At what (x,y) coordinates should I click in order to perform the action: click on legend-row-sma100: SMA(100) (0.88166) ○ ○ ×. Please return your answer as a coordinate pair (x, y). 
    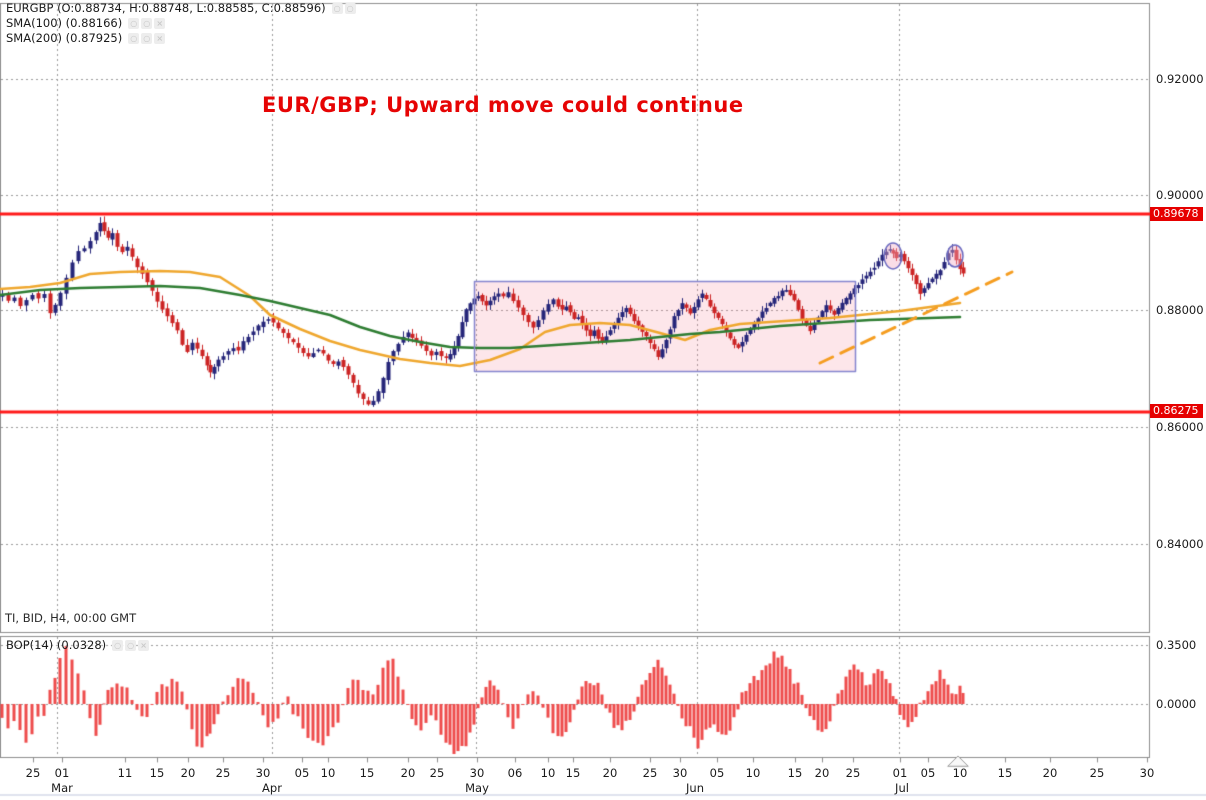
    Looking at the image, I should click on (86, 23).